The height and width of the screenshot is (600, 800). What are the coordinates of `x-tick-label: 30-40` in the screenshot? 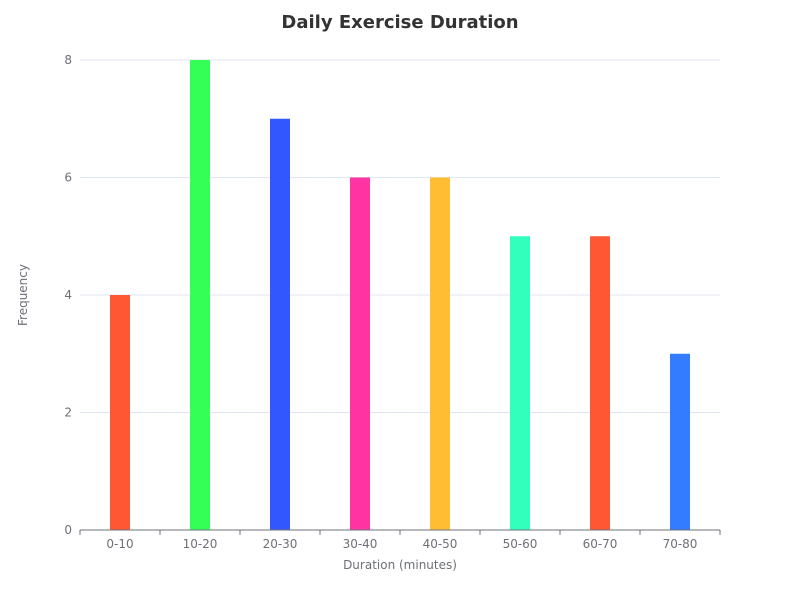 It's located at (360, 544).